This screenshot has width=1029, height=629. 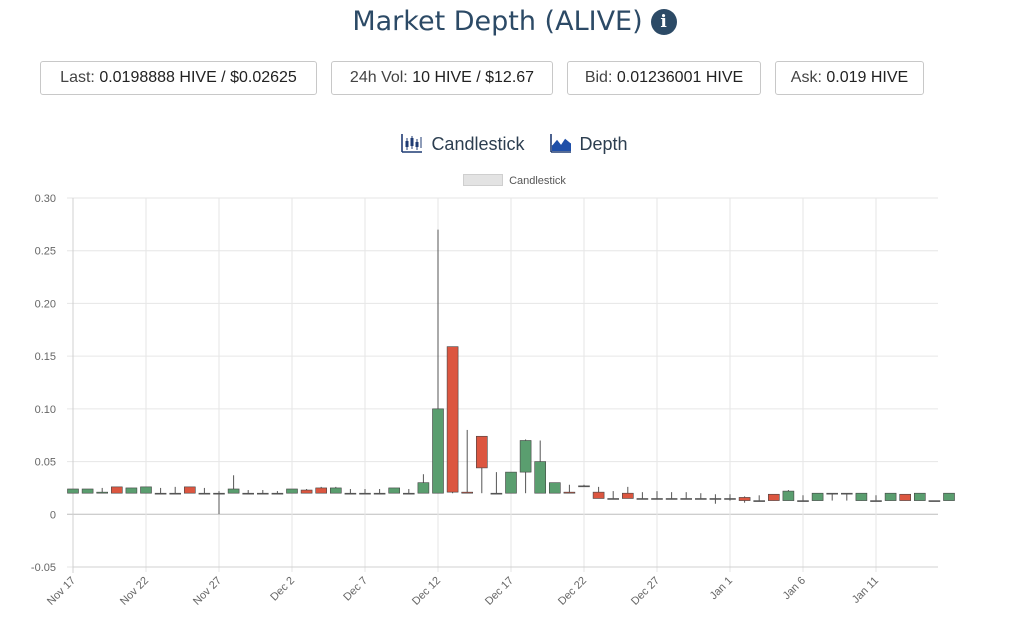 I want to click on bid-key: Bid:, so click(x=598, y=77).